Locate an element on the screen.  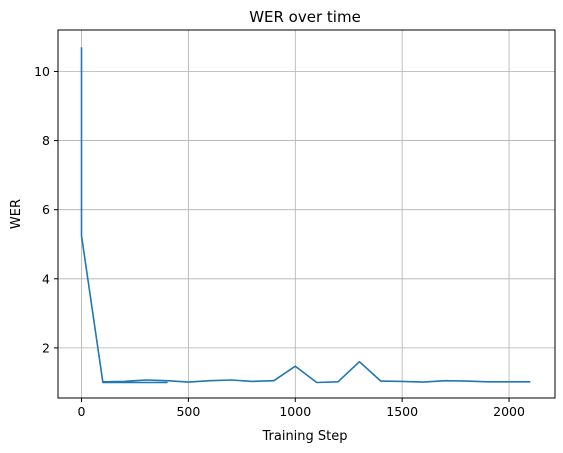
y-tick-label: 8 is located at coordinates (46, 140).